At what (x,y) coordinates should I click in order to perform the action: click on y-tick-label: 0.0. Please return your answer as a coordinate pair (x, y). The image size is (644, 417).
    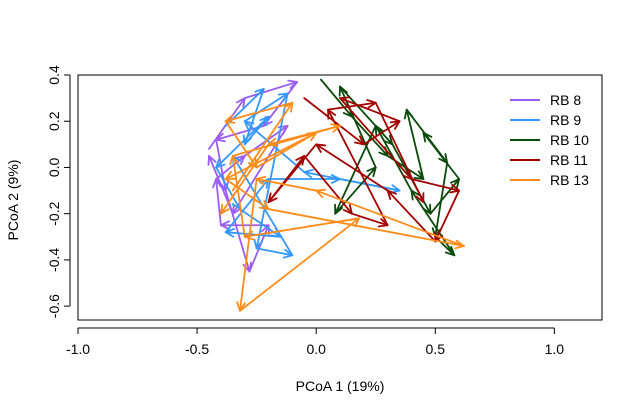
    Looking at the image, I should click on (54, 168).